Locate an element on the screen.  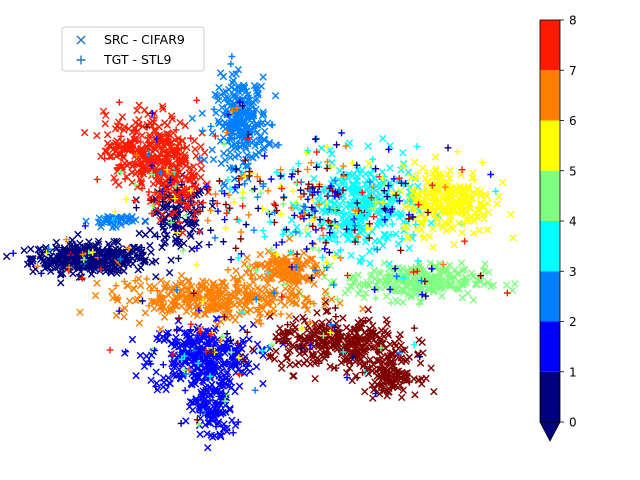
legend-box is located at coordinates (133, 49).